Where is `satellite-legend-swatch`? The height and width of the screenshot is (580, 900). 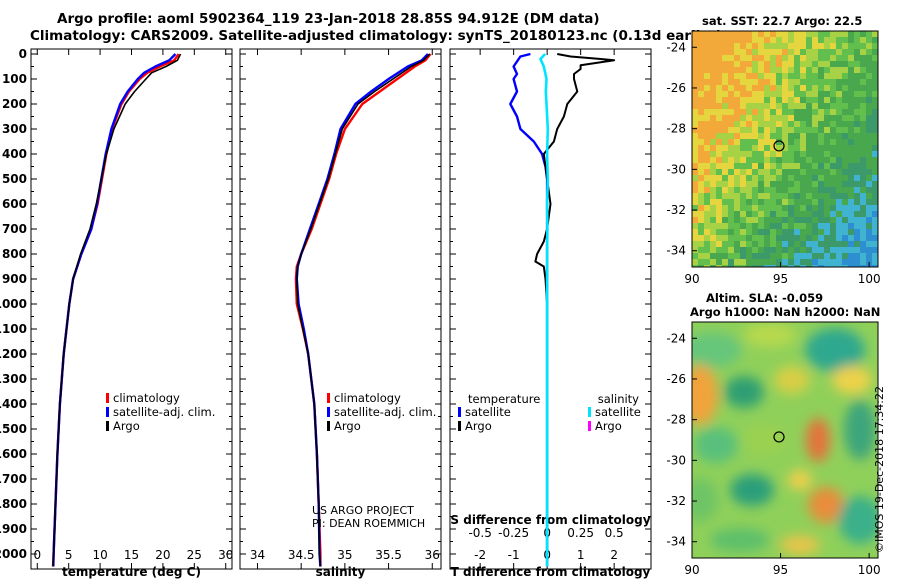
satellite-legend-swatch is located at coordinates (107, 412).